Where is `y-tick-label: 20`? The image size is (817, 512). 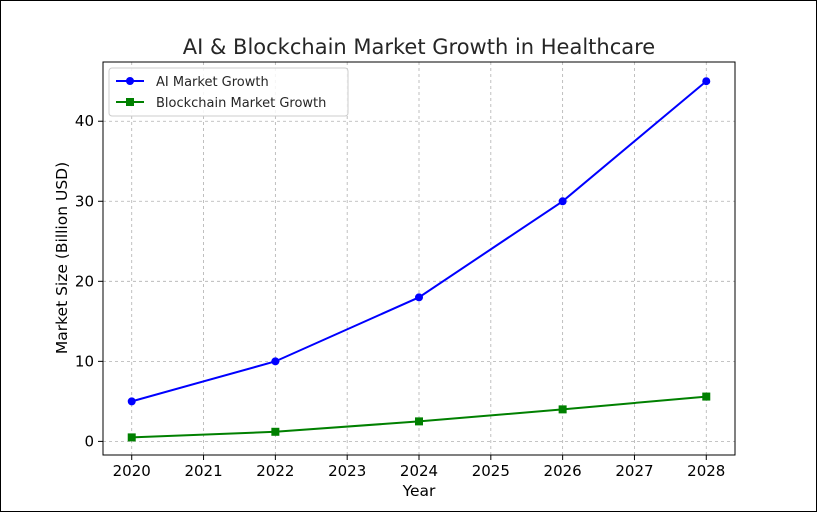 y-tick-label: 20 is located at coordinates (84, 281).